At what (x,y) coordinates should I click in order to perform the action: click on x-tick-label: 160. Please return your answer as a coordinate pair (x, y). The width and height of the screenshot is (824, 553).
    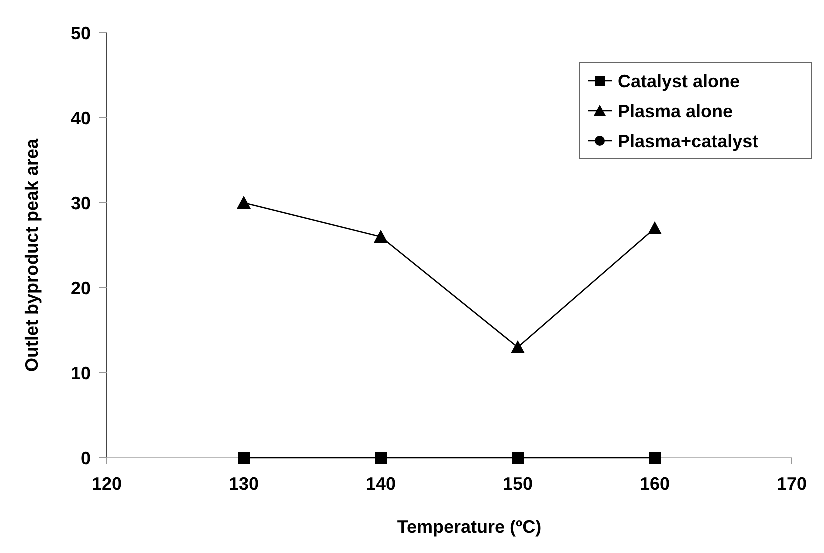
    Looking at the image, I should click on (655, 484).